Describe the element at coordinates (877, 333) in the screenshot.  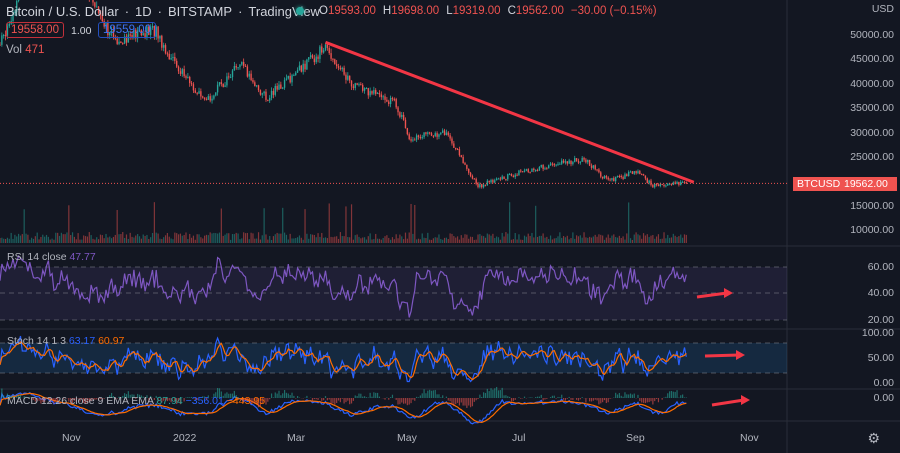
I see `stoch-axis-label: 100.00` at that location.